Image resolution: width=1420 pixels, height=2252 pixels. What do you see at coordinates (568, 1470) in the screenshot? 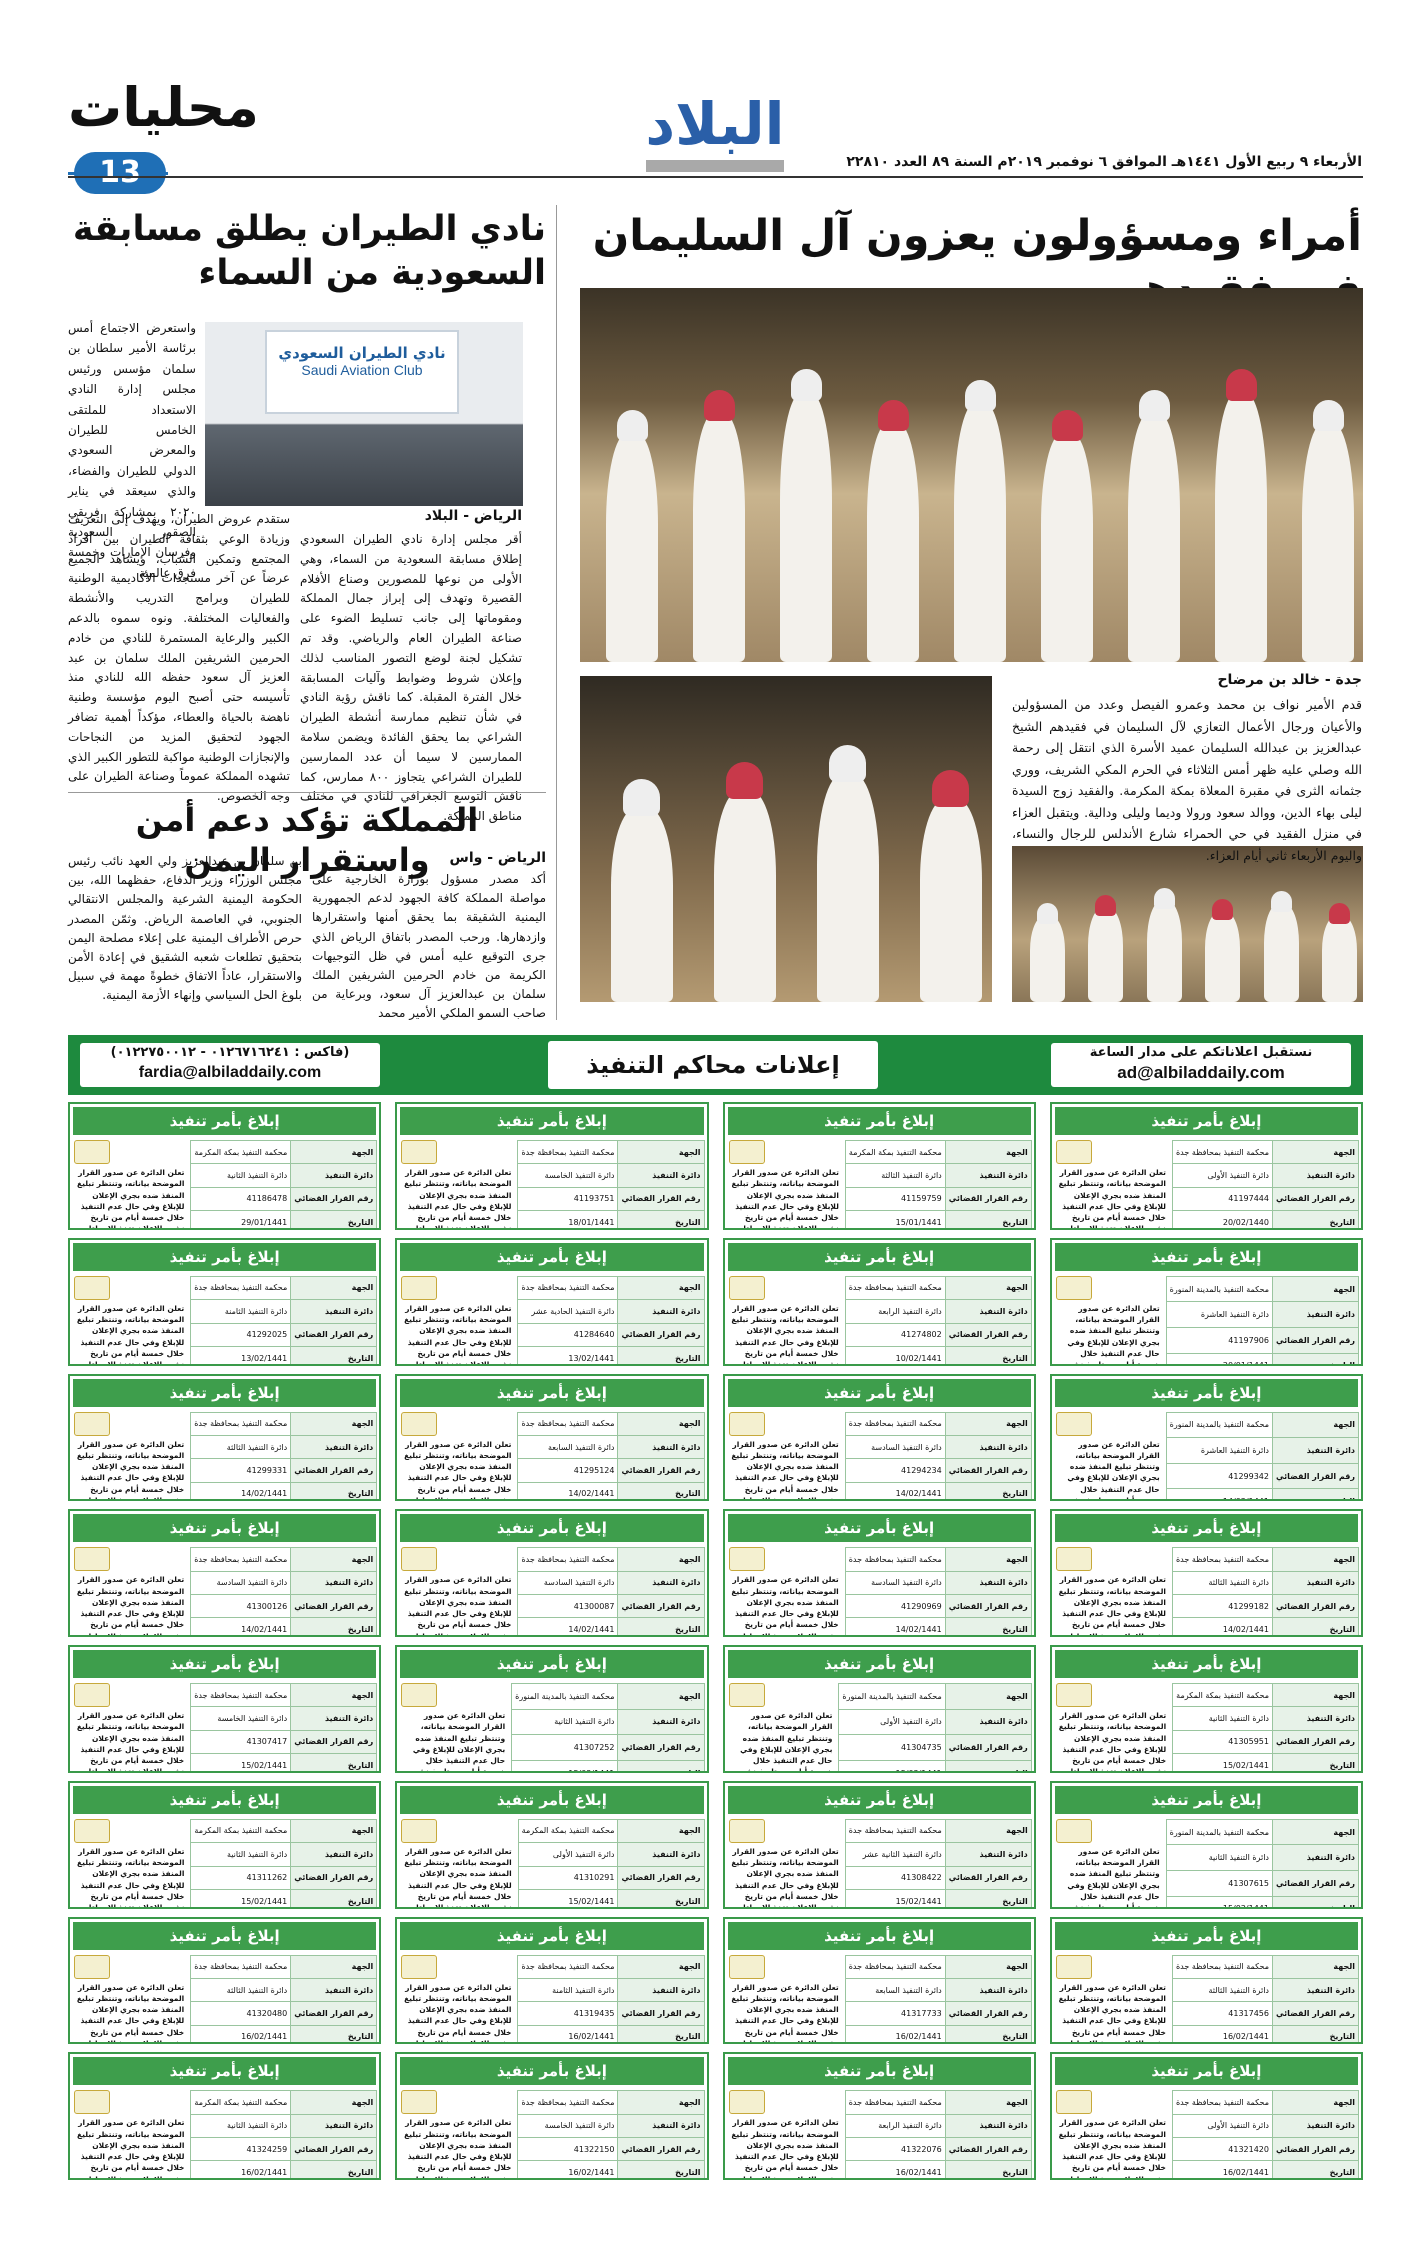
I see `field-value: 41295124` at bounding box center [568, 1470].